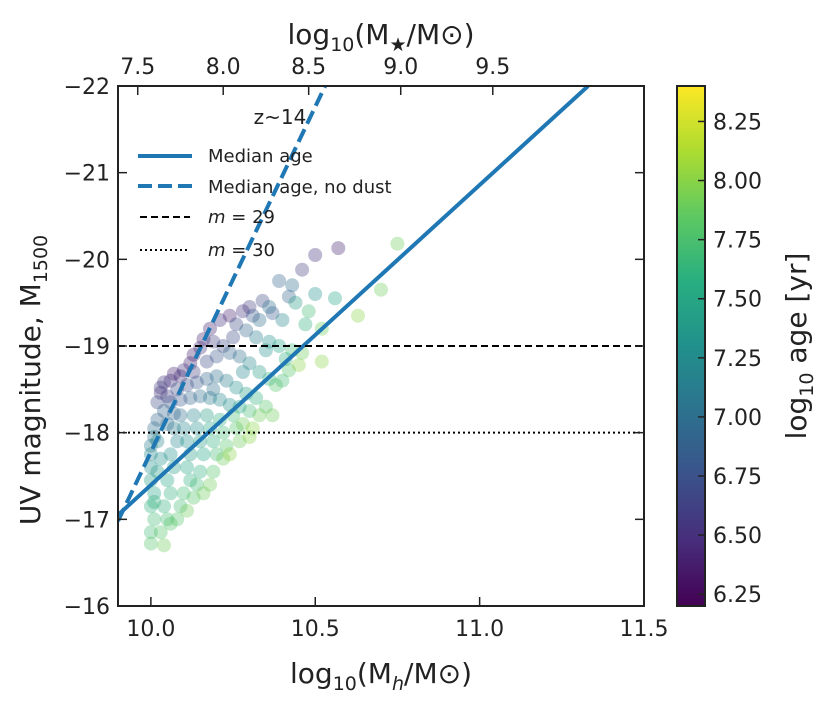  Describe the element at coordinates (737, 536) in the screenshot. I see `colorbar-tick-label: 6.50` at that location.